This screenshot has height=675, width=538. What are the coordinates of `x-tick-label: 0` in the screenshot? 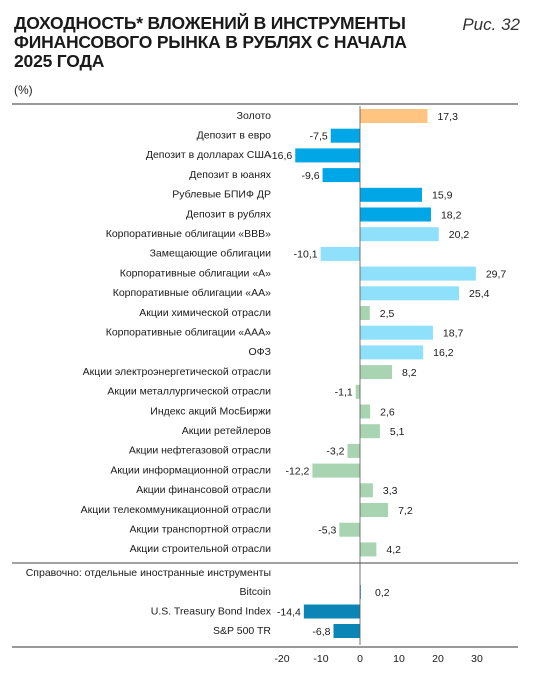 It's located at (360, 659).